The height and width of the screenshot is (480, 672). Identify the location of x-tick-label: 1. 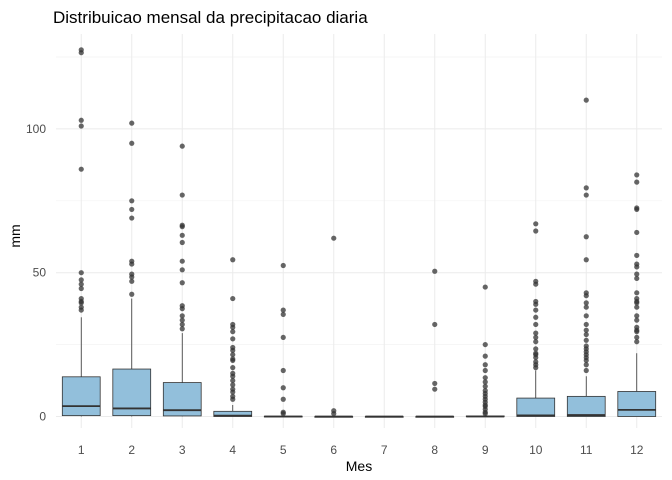
(81, 450).